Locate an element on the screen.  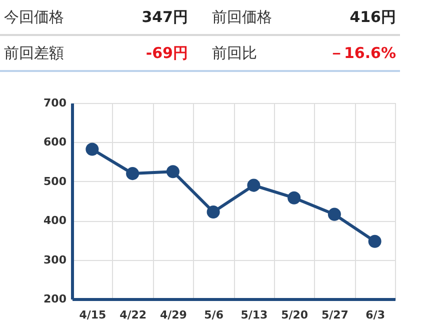
text: 前回差額 is located at coordinates (34, 53).